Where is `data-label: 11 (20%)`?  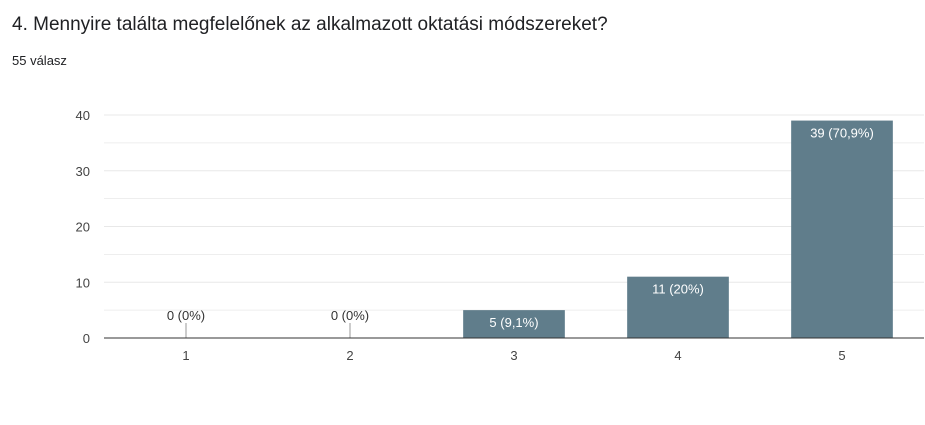 data-label: 11 (20%) is located at coordinates (678, 289).